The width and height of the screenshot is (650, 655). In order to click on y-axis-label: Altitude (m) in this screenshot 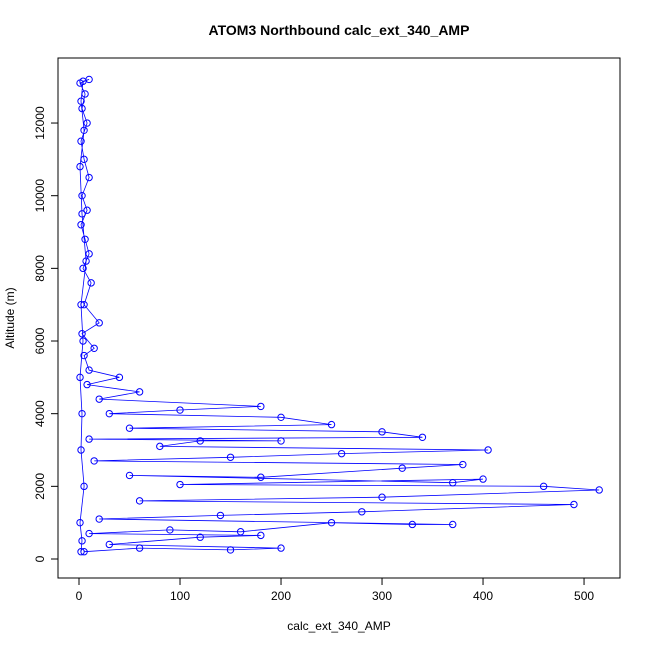, I will do `click(10, 317)`.